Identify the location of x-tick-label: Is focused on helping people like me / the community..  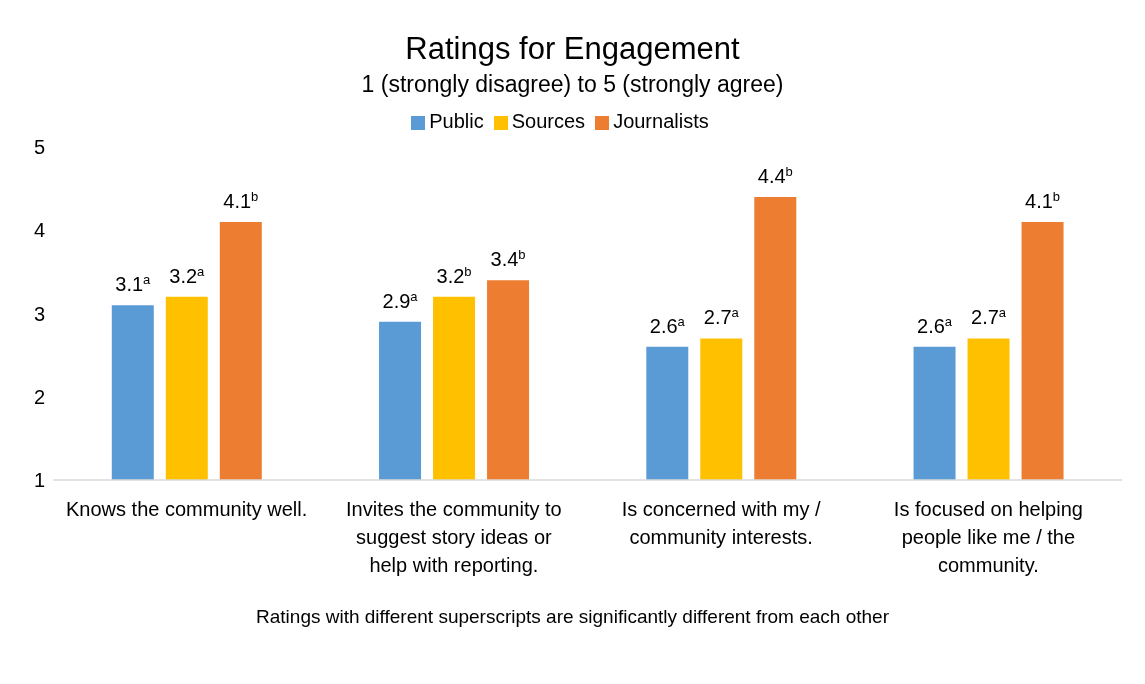
(988, 537).